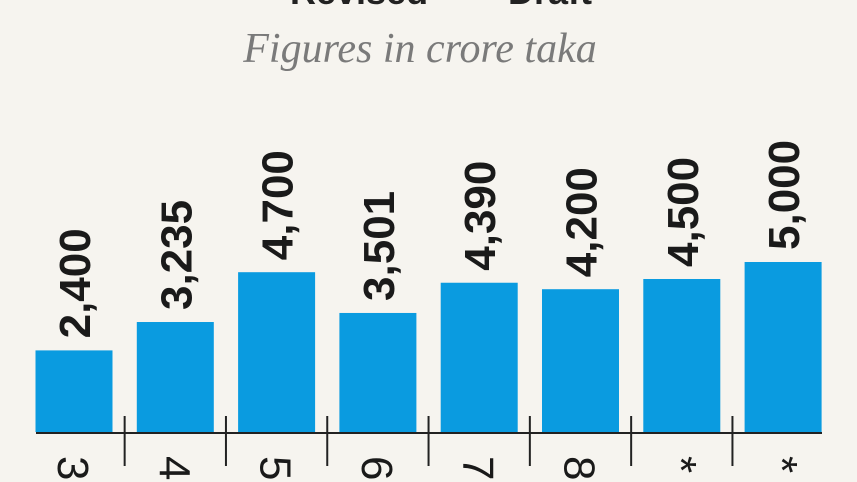 The height and width of the screenshot is (482, 857). I want to click on legend-label: Draft, so click(550, 6).